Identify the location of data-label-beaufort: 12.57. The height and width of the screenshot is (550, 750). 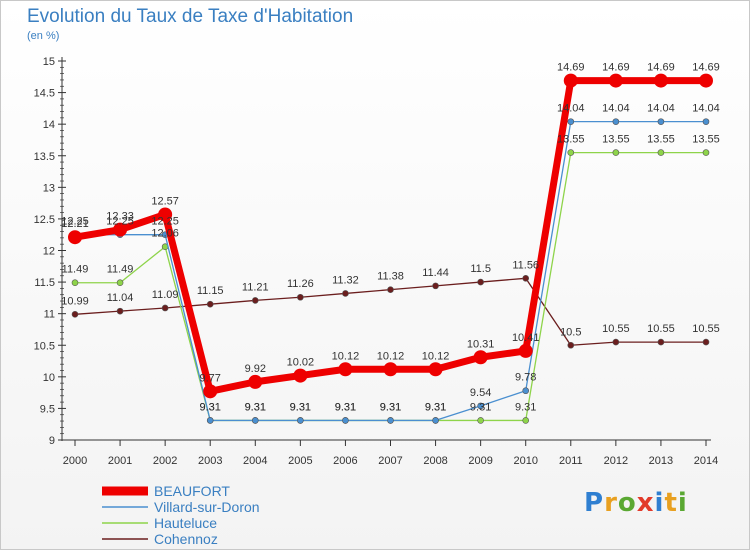
(165, 201).